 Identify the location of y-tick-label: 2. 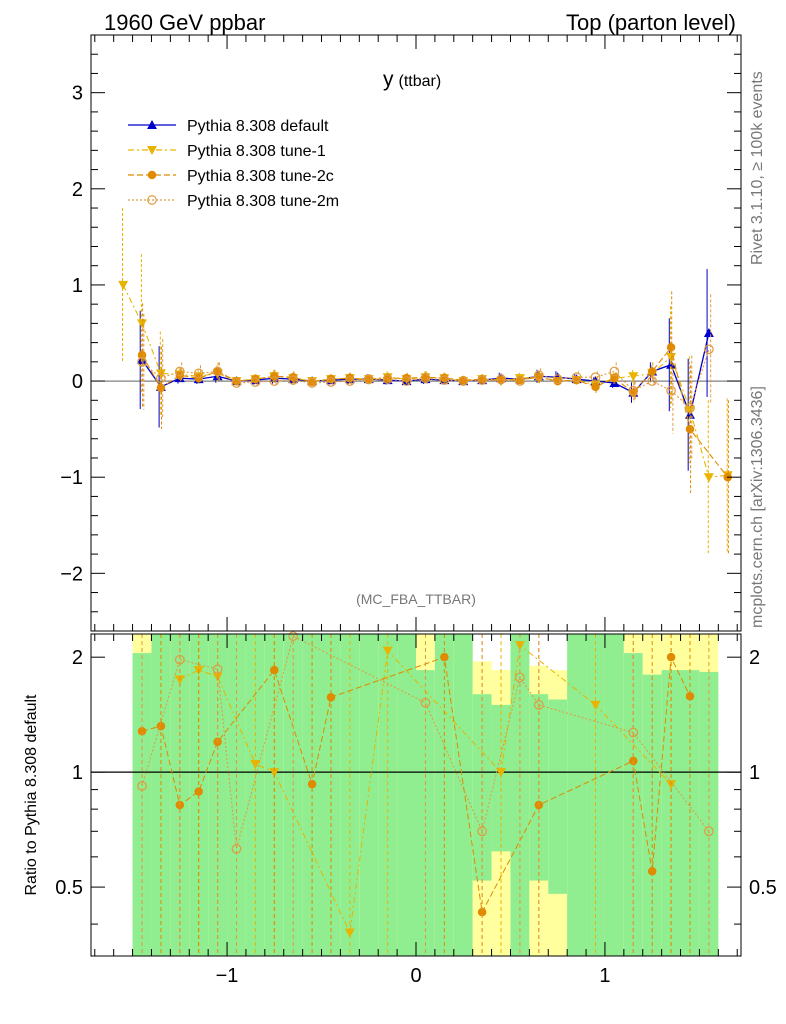
(77, 190).